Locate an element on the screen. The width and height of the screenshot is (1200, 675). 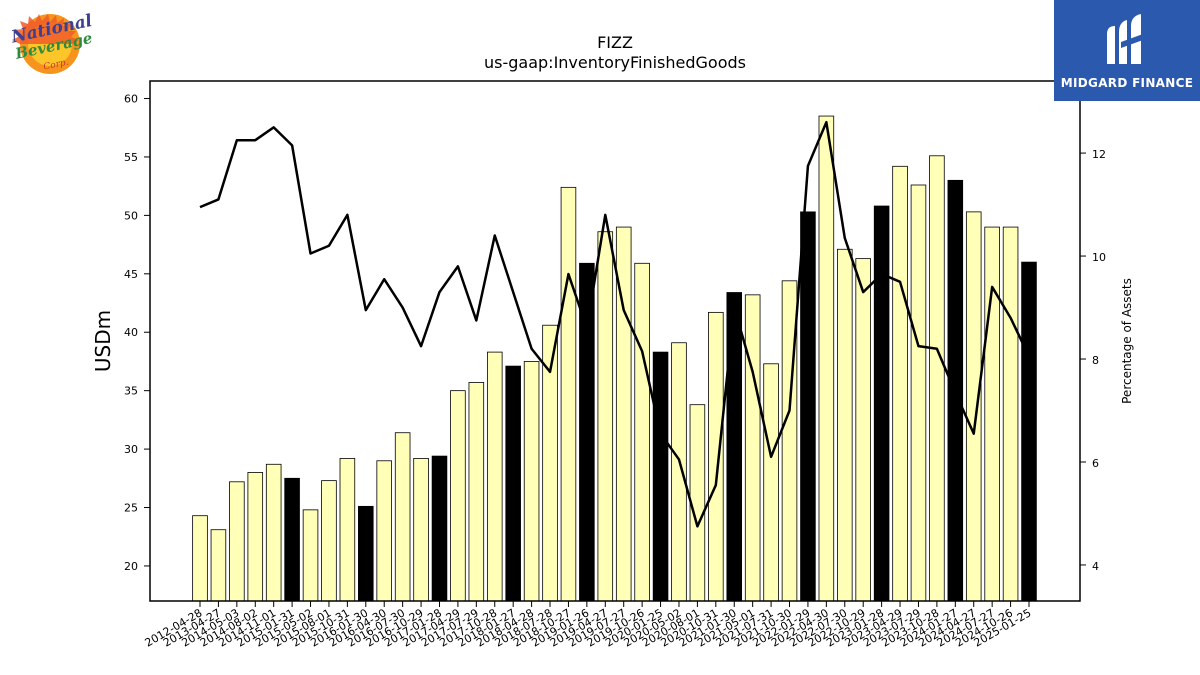
y2-tick-label: 12 is located at coordinates (1099, 154).